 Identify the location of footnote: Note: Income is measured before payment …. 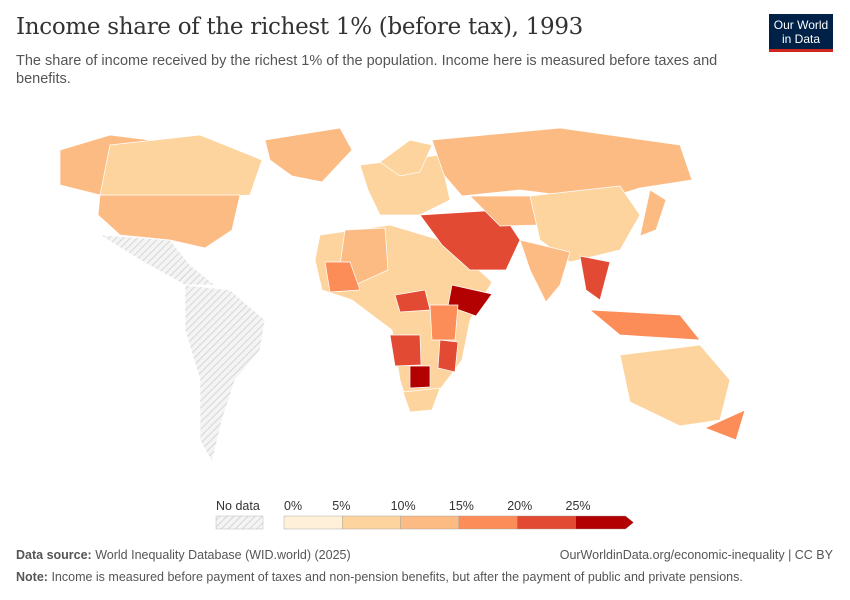
(379, 577).